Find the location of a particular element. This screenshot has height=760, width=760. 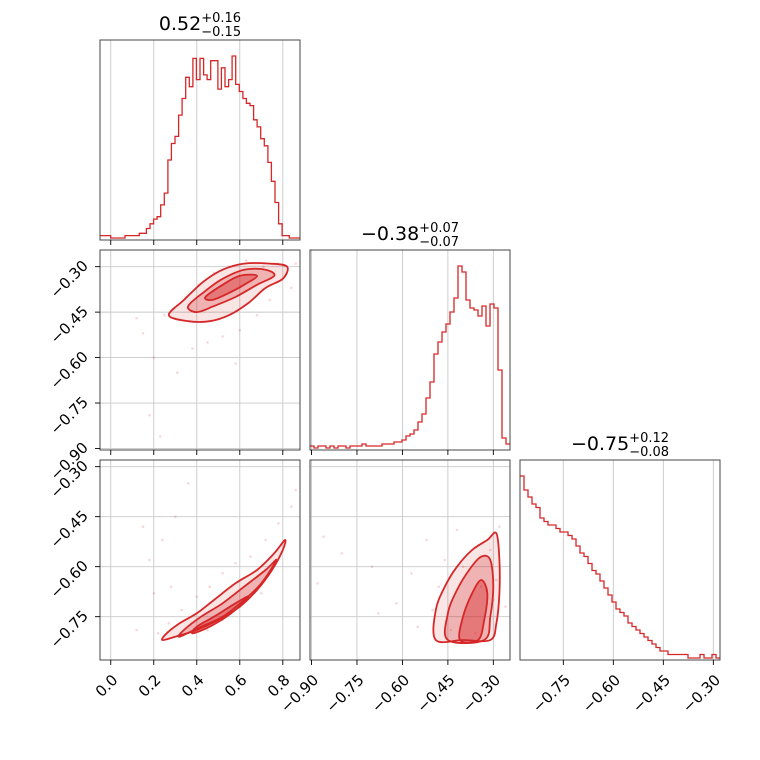

x-tick-label: 0.2 is located at coordinates (150, 686).